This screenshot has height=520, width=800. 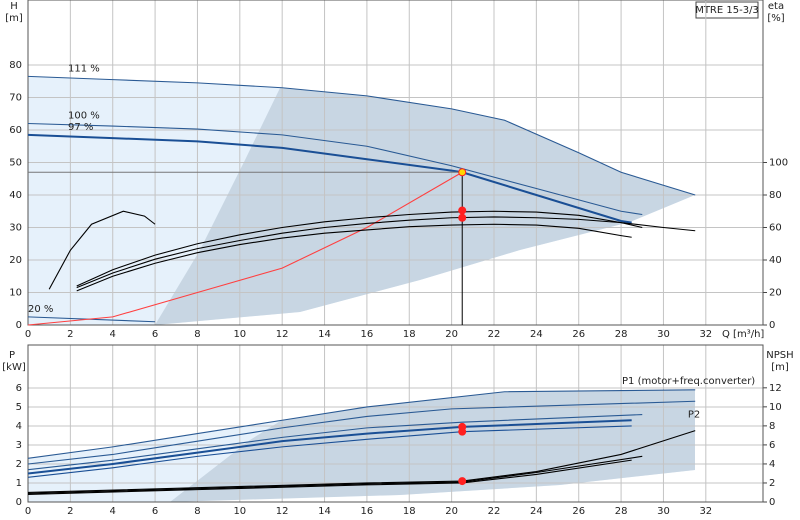 What do you see at coordinates (772, 426) in the screenshot?
I see `y2-tick-label: 8` at bounding box center [772, 426].